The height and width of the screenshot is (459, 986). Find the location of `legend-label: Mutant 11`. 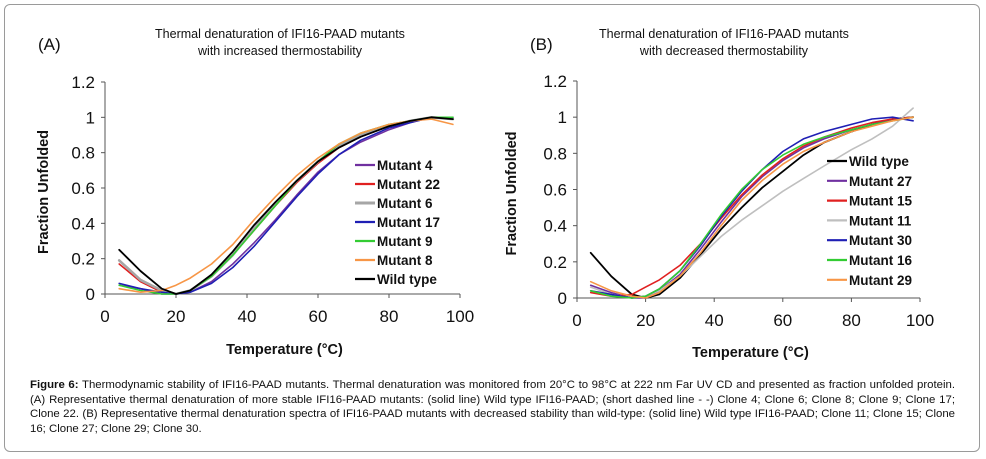

legend-label: Mutant 11 is located at coordinates (880, 220).